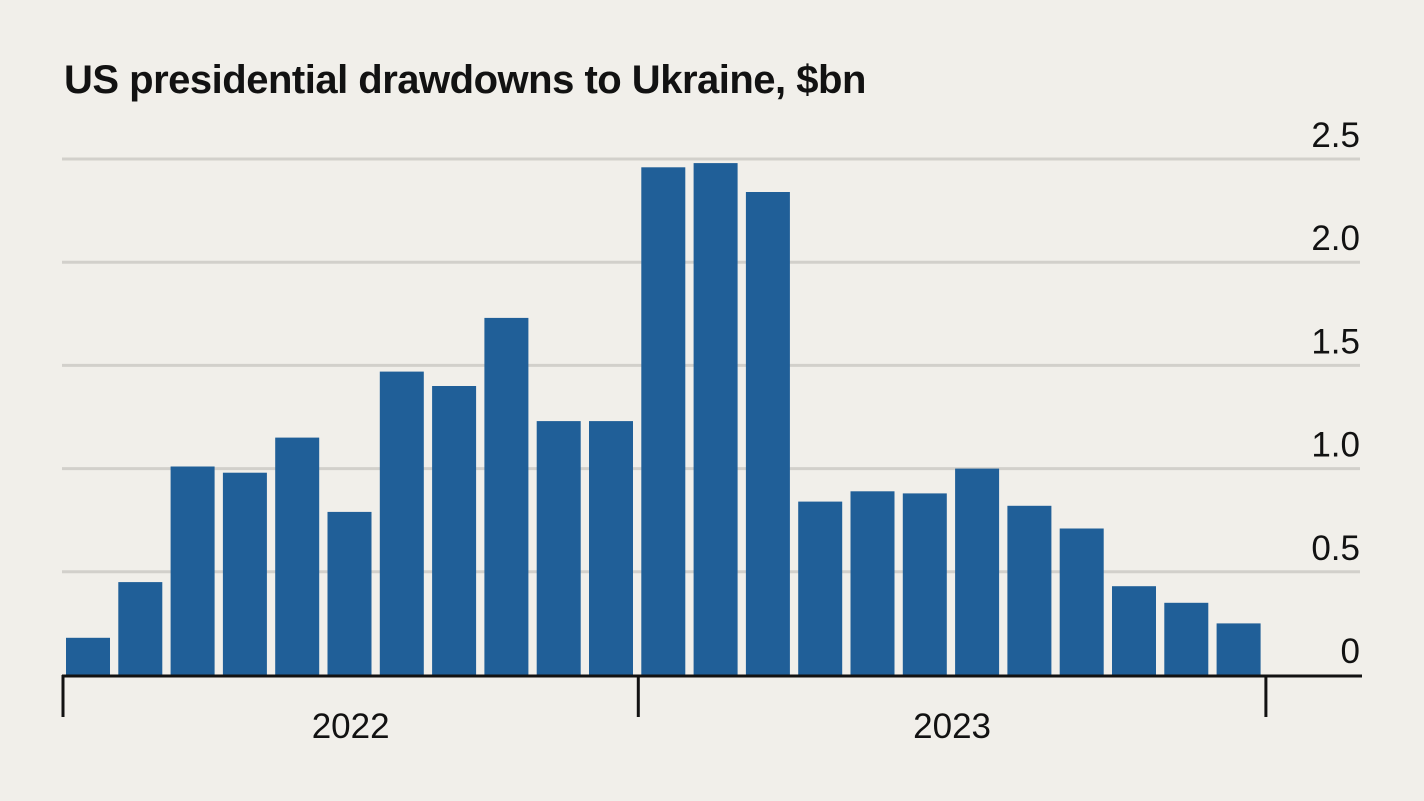 The height and width of the screenshot is (801, 1424). What do you see at coordinates (1335, 548) in the screenshot?
I see `y-tick-label: 0.5` at bounding box center [1335, 548].